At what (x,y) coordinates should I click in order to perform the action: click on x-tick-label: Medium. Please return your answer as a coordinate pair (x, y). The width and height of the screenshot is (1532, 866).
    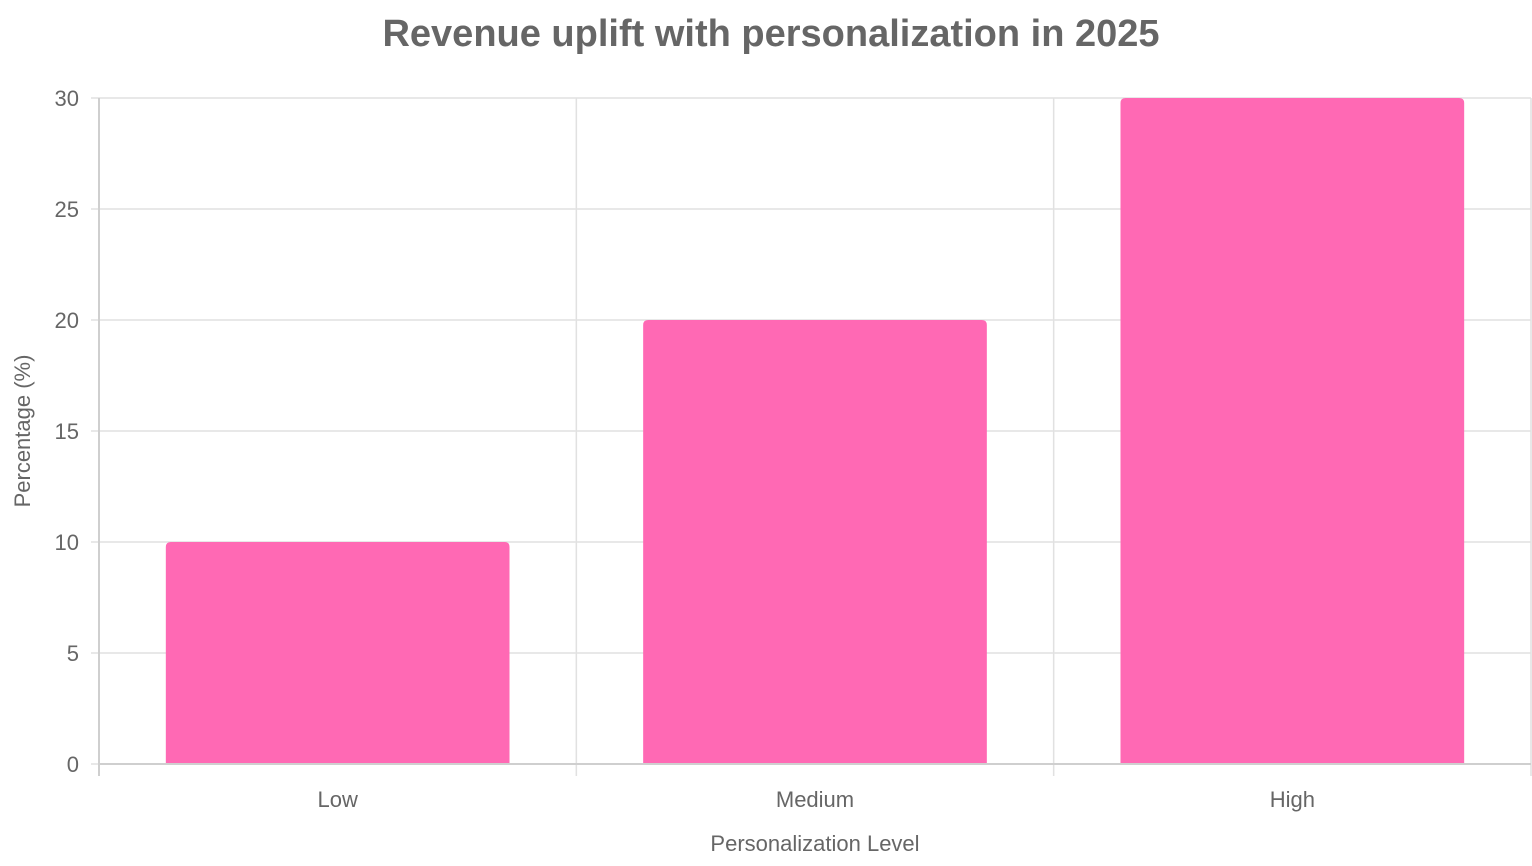
    Looking at the image, I should click on (815, 799).